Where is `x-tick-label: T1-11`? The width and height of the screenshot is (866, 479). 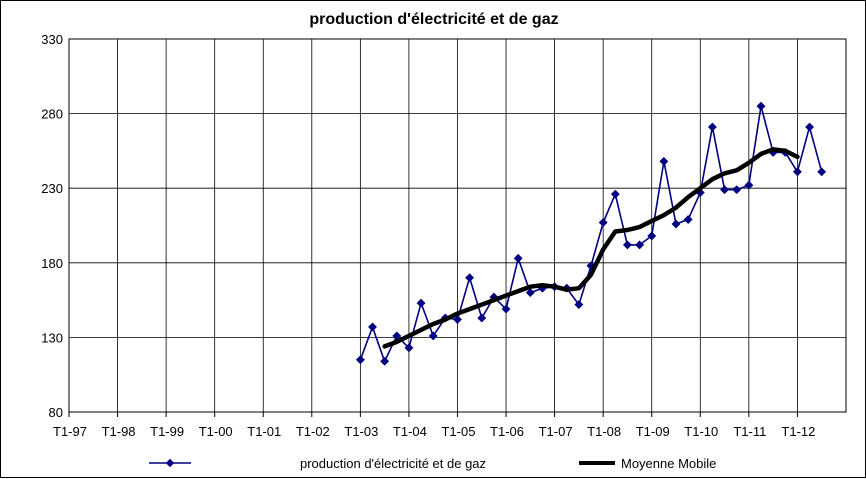 x-tick-label: T1-11 is located at coordinates (749, 431).